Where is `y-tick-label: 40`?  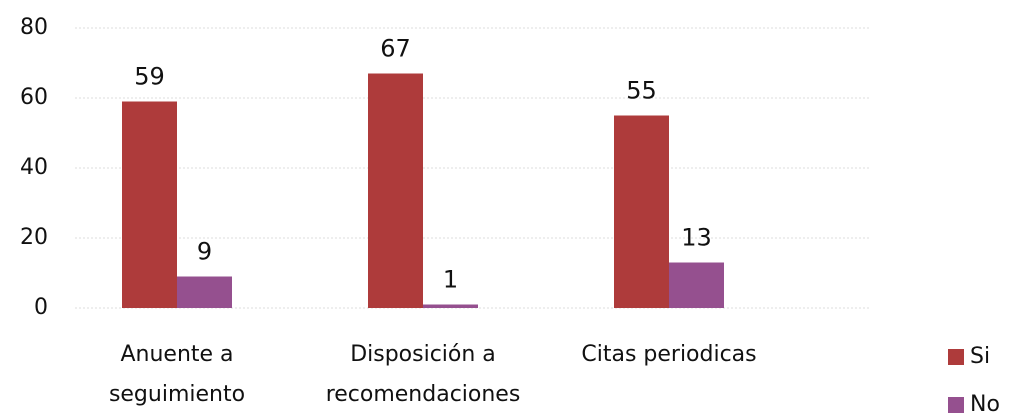
y-tick-label: 40 is located at coordinates (34, 167).